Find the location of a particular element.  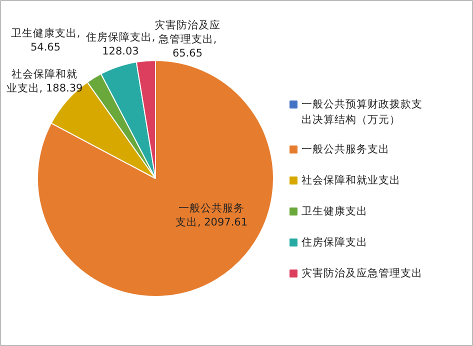

legend-label: 社会保障和就业支出 is located at coordinates (351, 180).